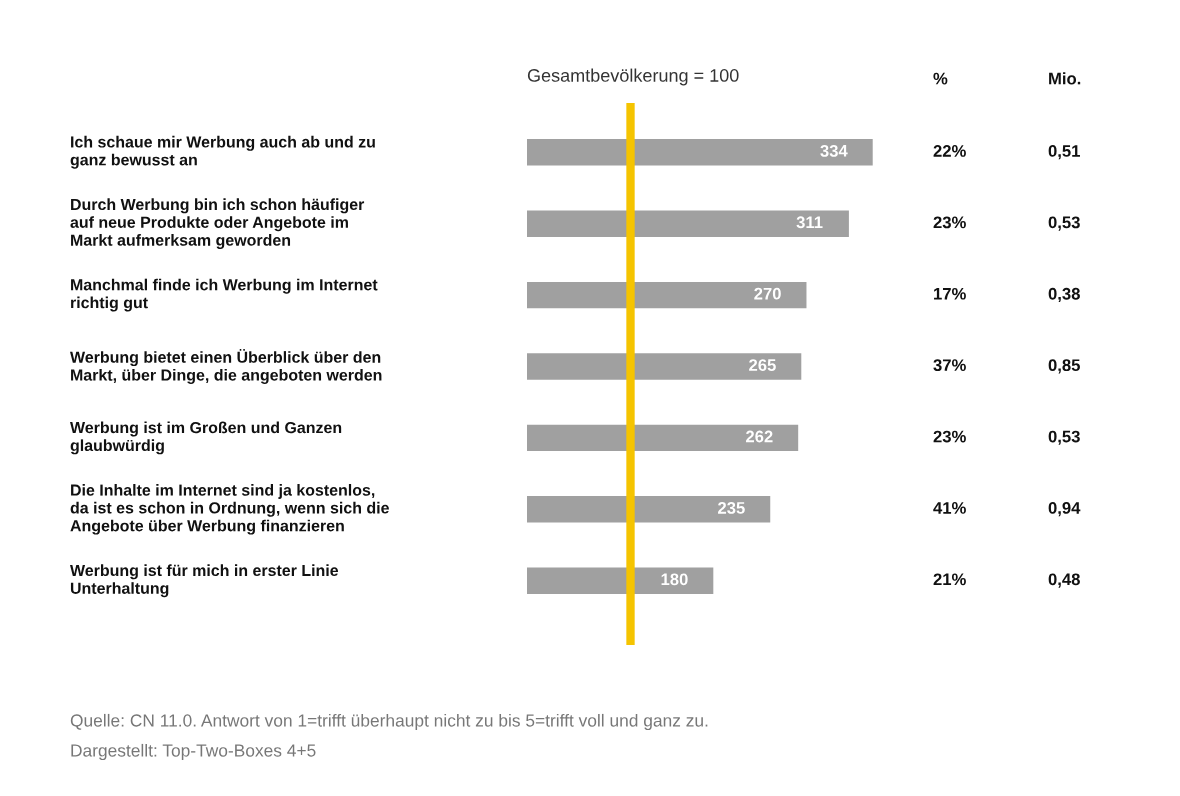  Describe the element at coordinates (762, 365) in the screenshot. I see `data-label: 265` at that location.